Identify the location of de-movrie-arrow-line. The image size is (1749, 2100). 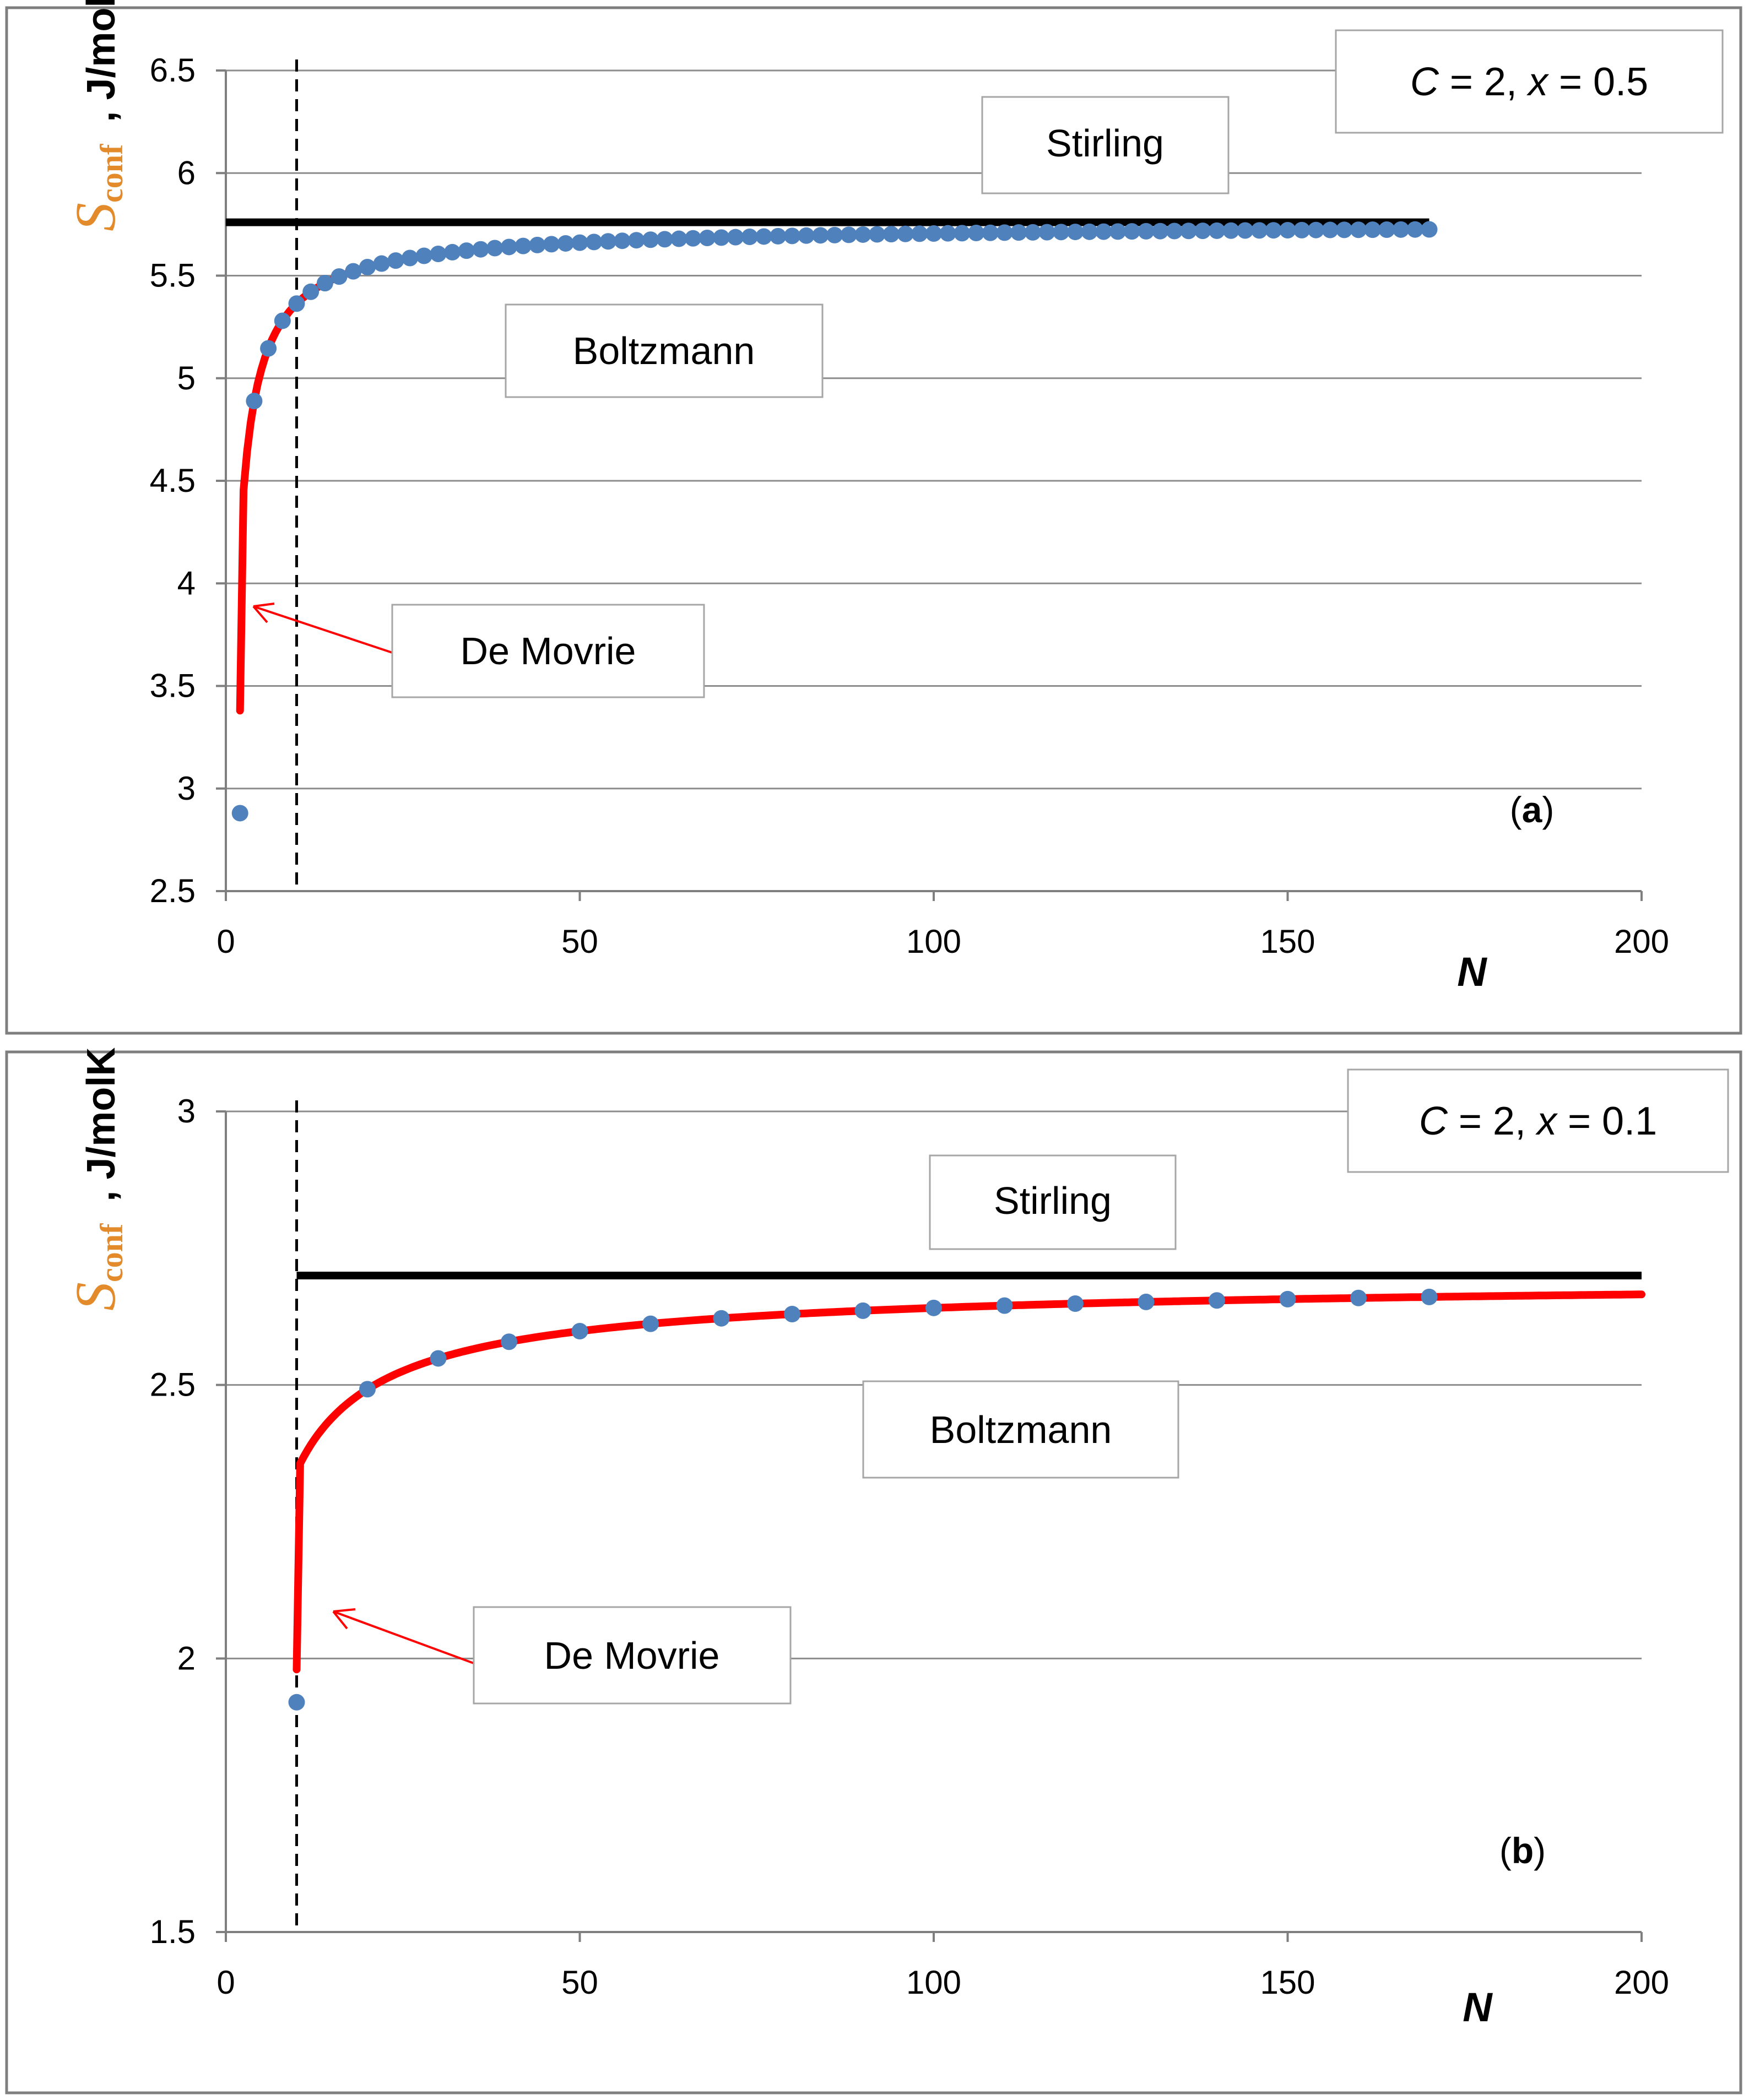
(403, 1637).